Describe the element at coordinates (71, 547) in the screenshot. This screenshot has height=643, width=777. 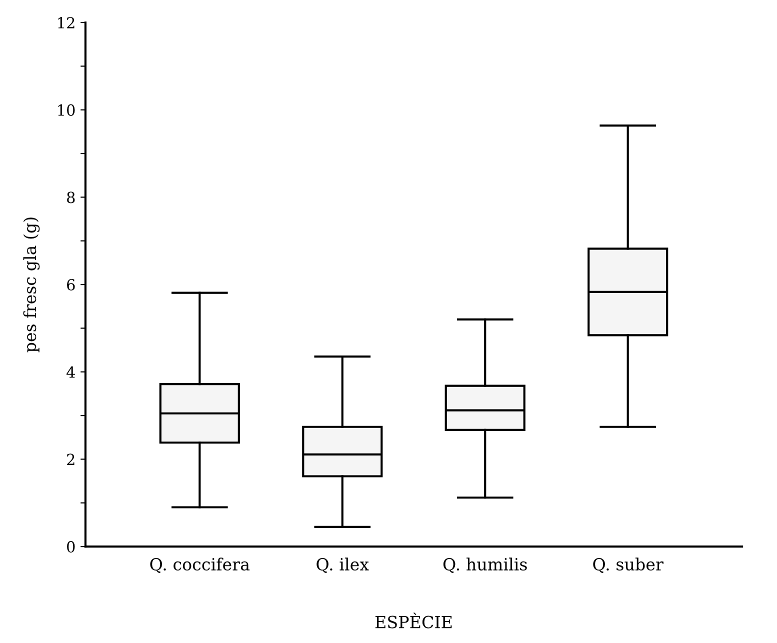
I see `y-tick-label: 0` at that location.